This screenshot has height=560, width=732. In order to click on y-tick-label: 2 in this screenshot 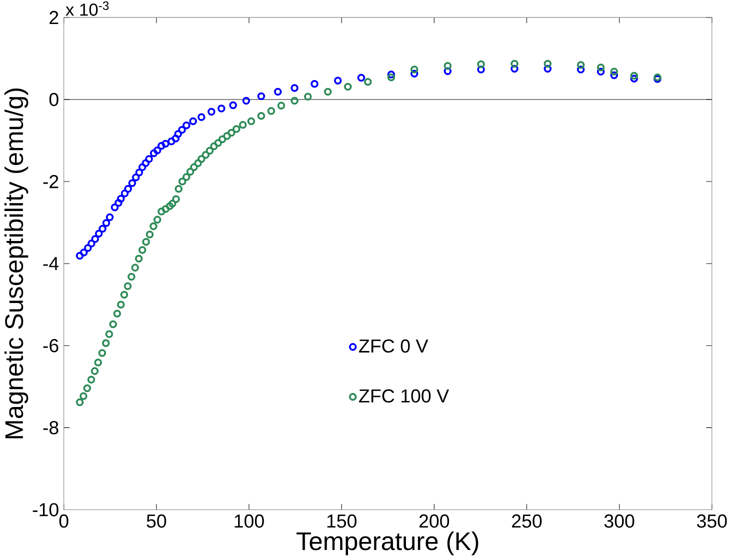, I will do `click(54, 17)`.